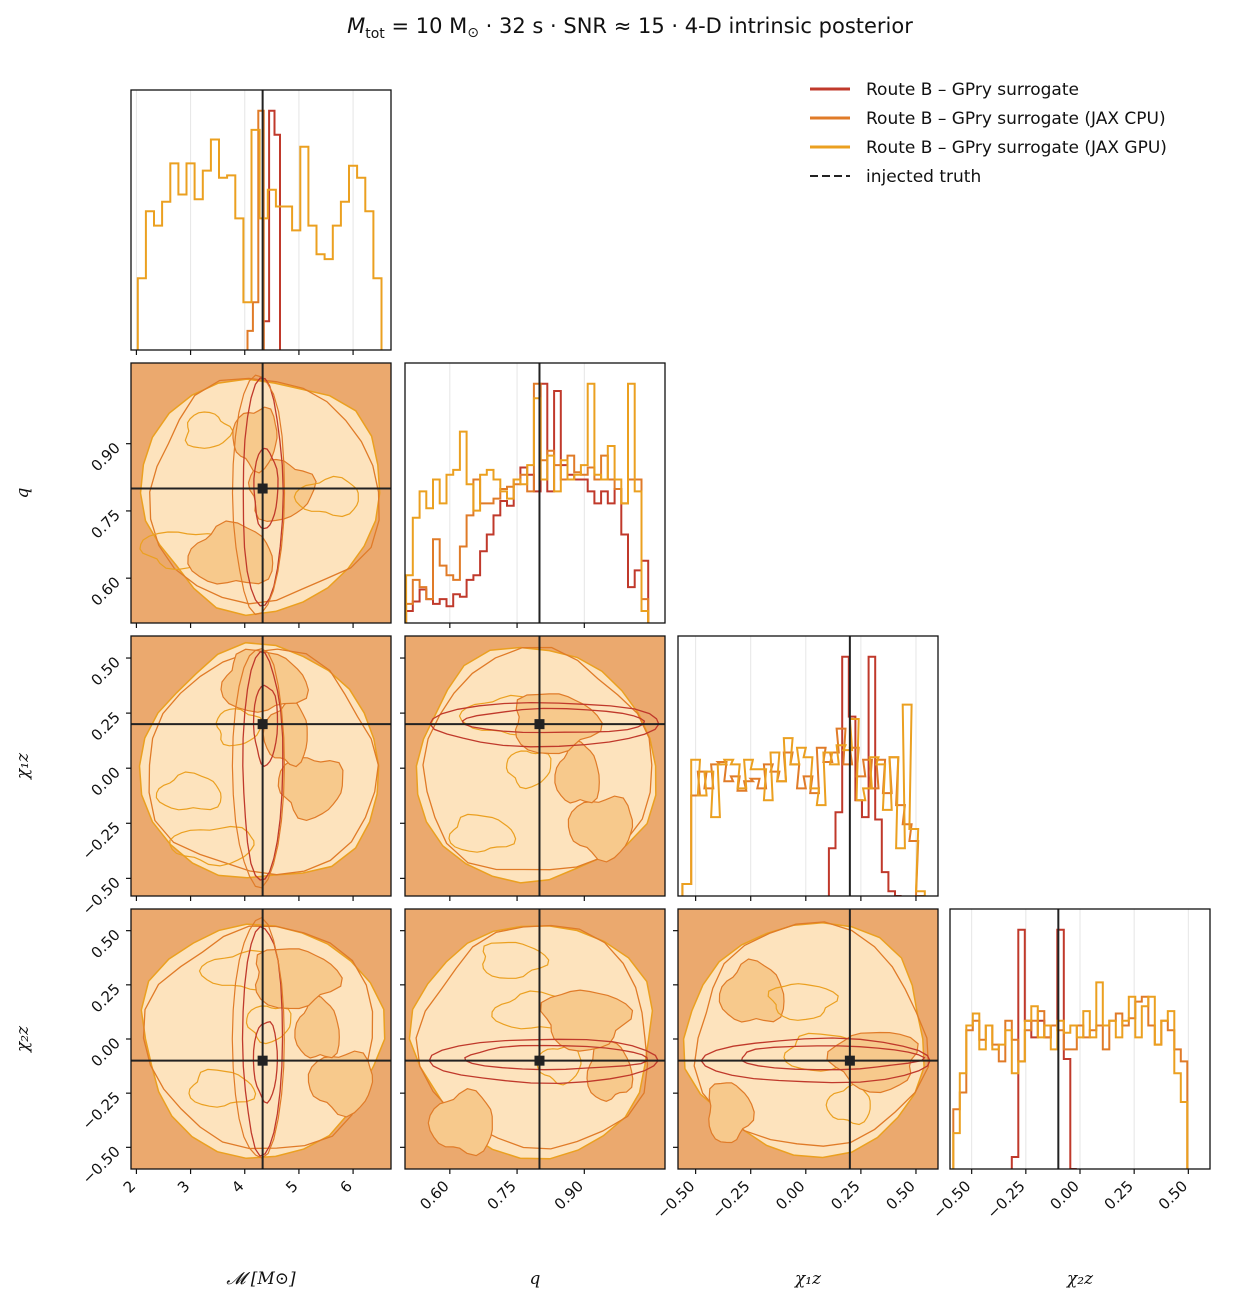 This screenshot has height=1302, width=1239. I want to click on y-tick-label: 0.60, so click(105, 591).